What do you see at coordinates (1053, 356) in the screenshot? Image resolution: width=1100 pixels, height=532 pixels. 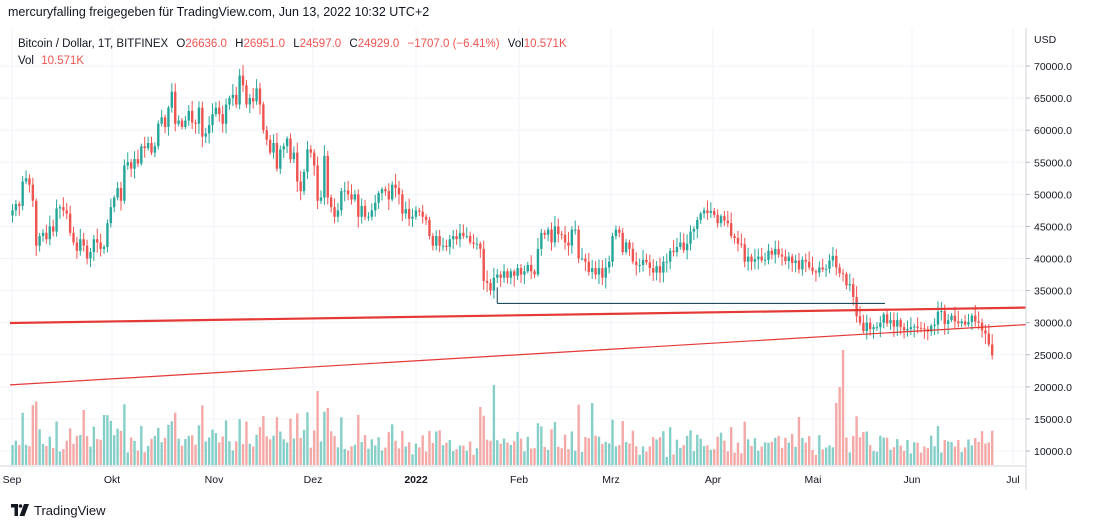 I see `y-tick-label: 25000.0` at bounding box center [1053, 356].